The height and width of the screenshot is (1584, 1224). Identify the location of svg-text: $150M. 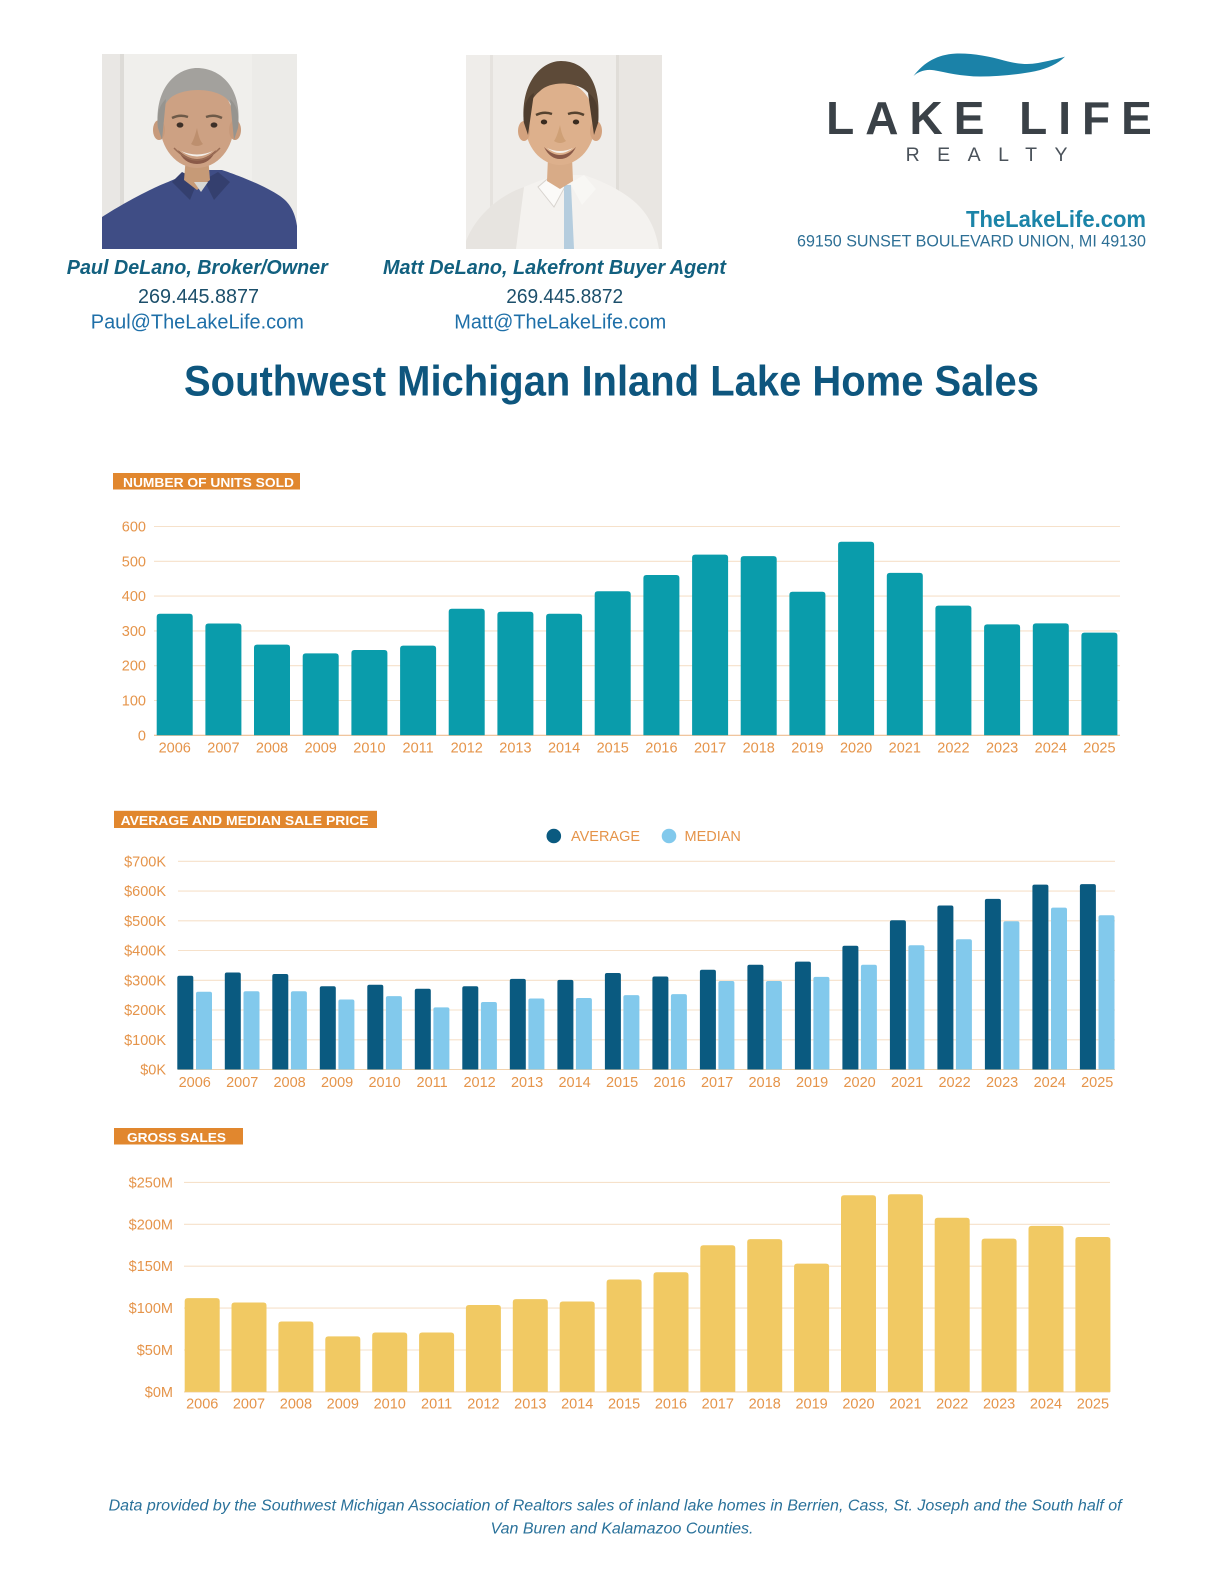
(151, 1267).